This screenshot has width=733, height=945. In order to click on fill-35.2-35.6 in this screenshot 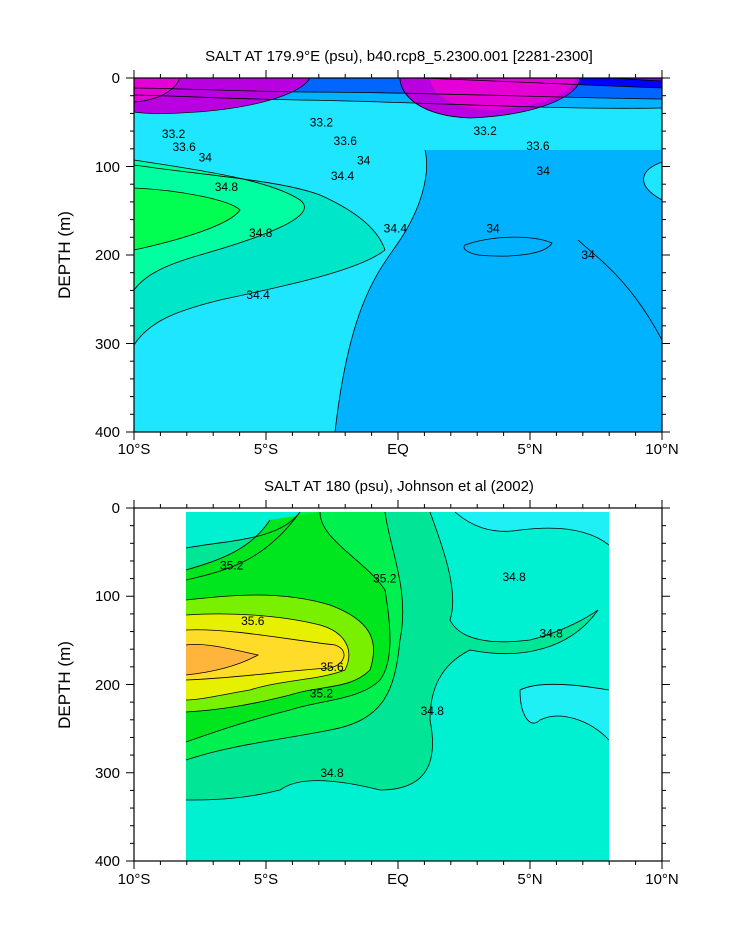, I will do `click(187, 219)`.